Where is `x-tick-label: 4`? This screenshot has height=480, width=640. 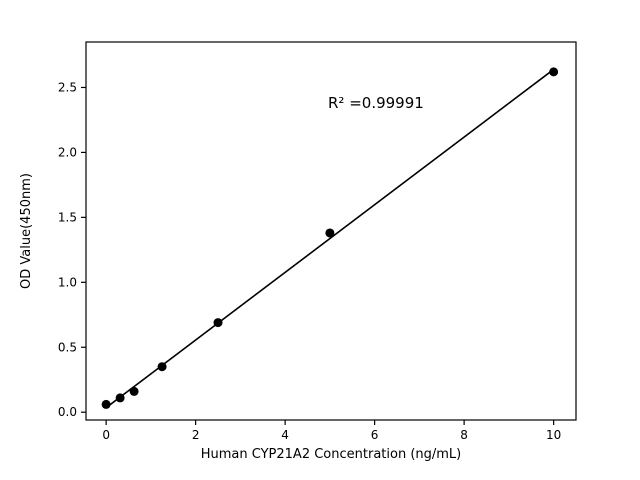
x-tick-label: 4 is located at coordinates (285, 435).